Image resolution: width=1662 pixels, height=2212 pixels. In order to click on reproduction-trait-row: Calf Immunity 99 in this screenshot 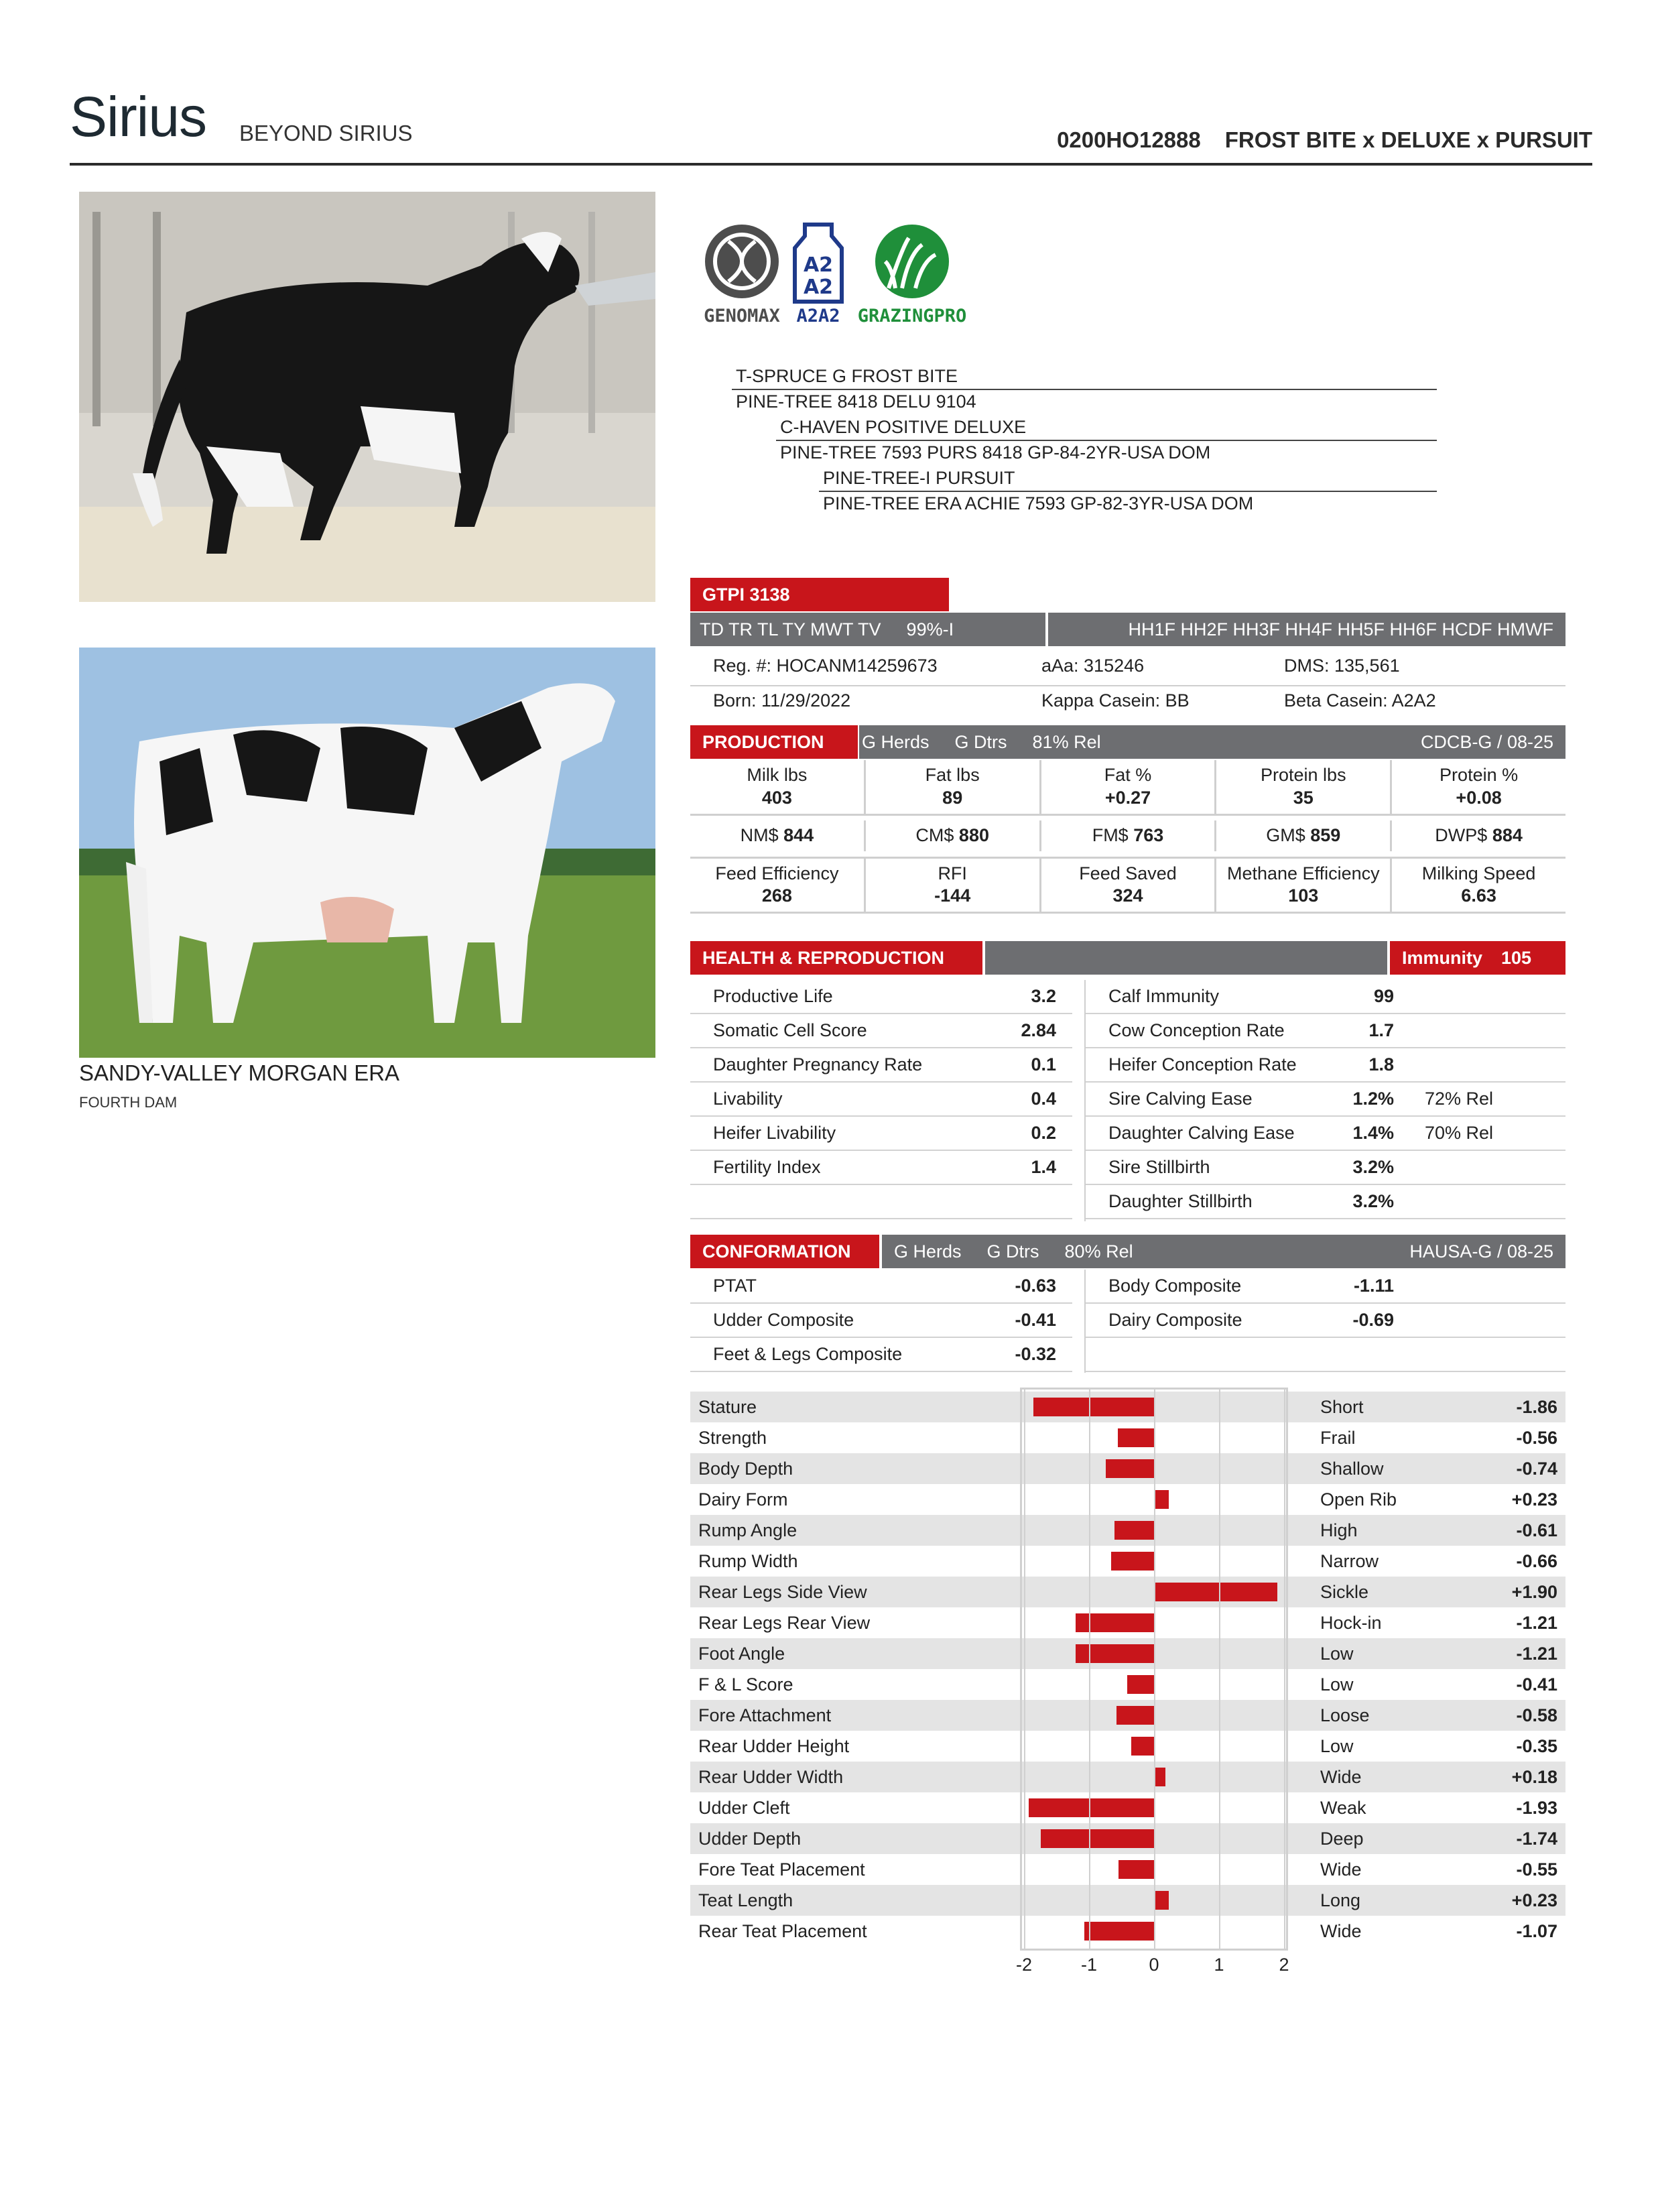, I will do `click(1325, 997)`.